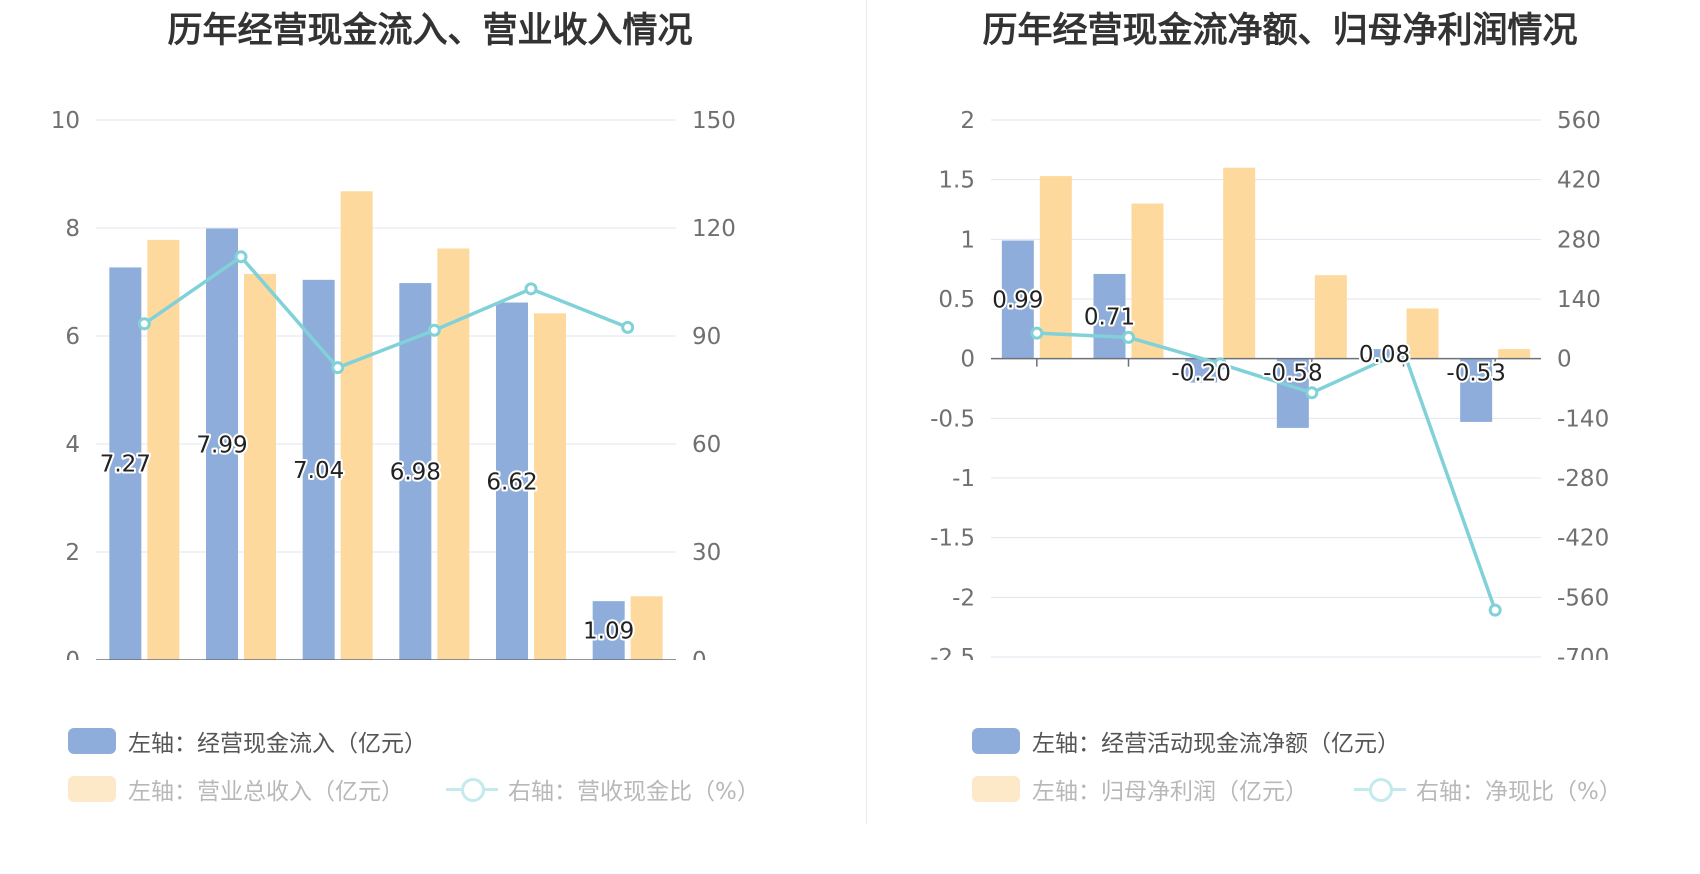 The width and height of the screenshot is (1700, 874). Describe the element at coordinates (952, 419) in the screenshot. I see `y-left-tick-label: -0.5` at that location.